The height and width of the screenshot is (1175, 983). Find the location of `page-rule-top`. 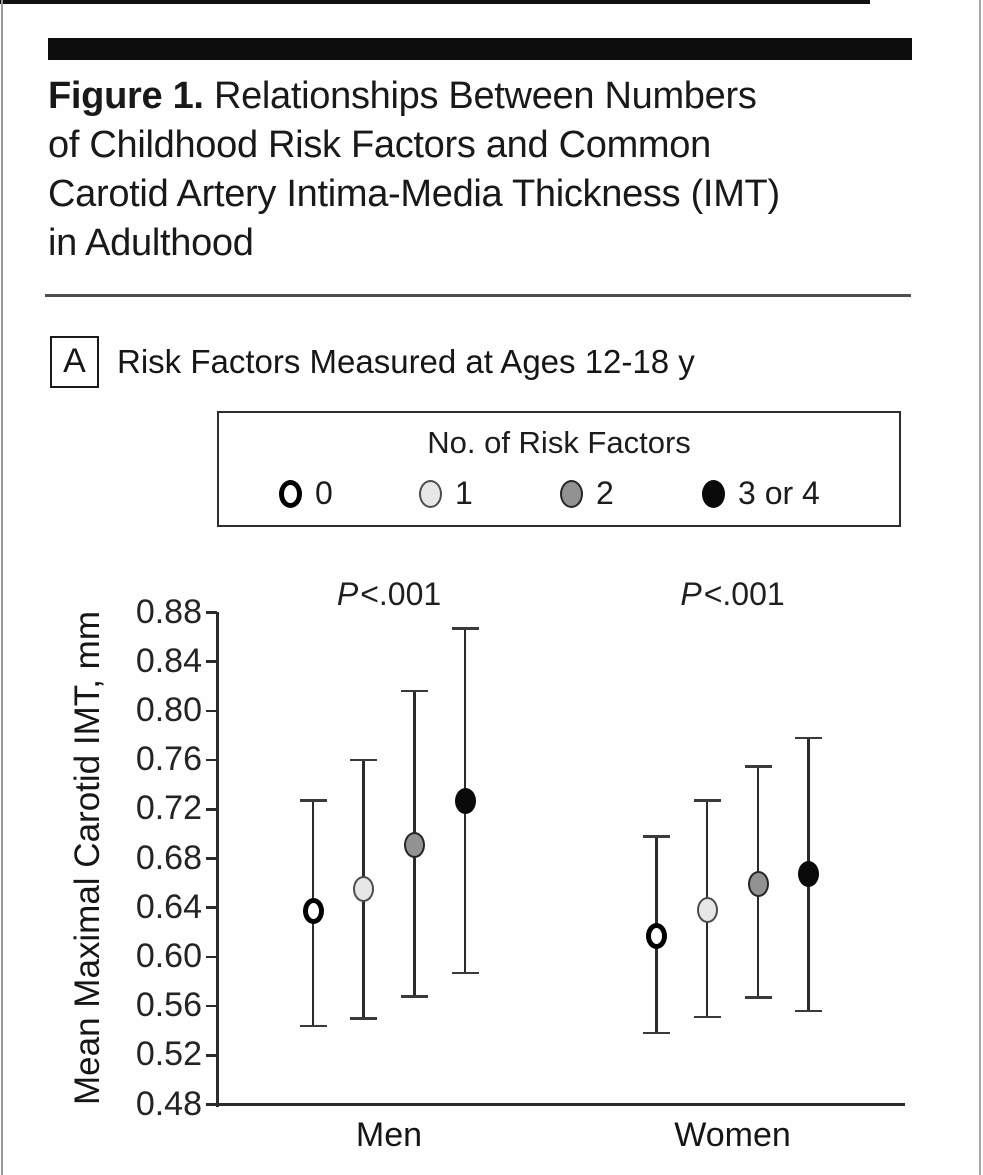

page-rule-top is located at coordinates (435, 2).